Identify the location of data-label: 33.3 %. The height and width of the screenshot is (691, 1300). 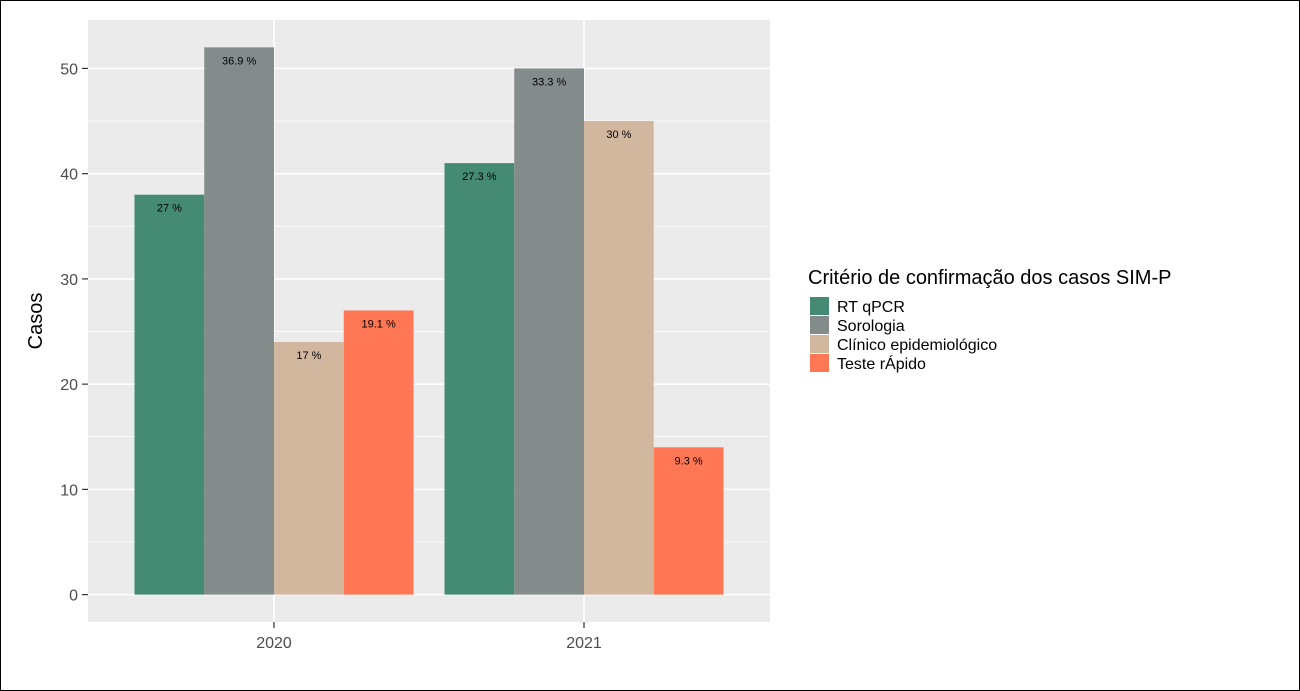
(549, 82).